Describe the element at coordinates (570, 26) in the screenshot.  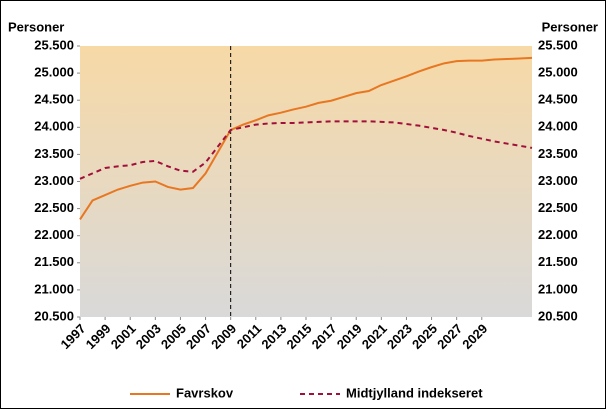
I see `y2-axis-label: Personer` at that location.